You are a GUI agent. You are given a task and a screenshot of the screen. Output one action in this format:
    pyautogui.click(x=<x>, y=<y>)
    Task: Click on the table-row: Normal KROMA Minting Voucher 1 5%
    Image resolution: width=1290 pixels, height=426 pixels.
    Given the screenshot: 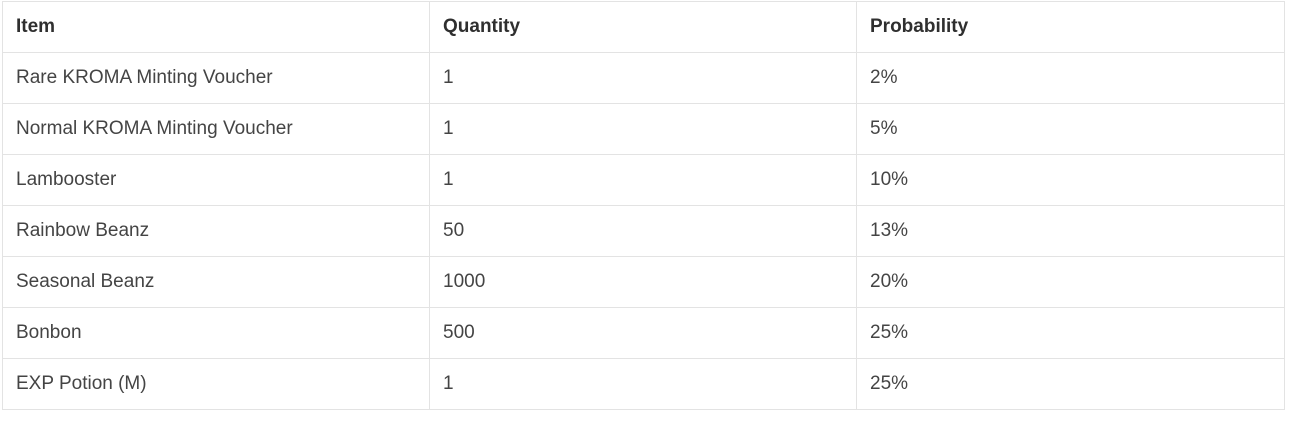 What is the action you would take?
    pyautogui.click(x=643, y=129)
    